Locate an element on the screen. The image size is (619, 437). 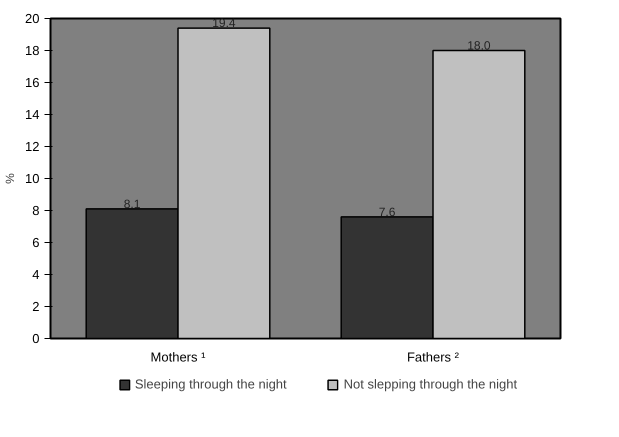
y-tick-label: 0 is located at coordinates (36, 338).